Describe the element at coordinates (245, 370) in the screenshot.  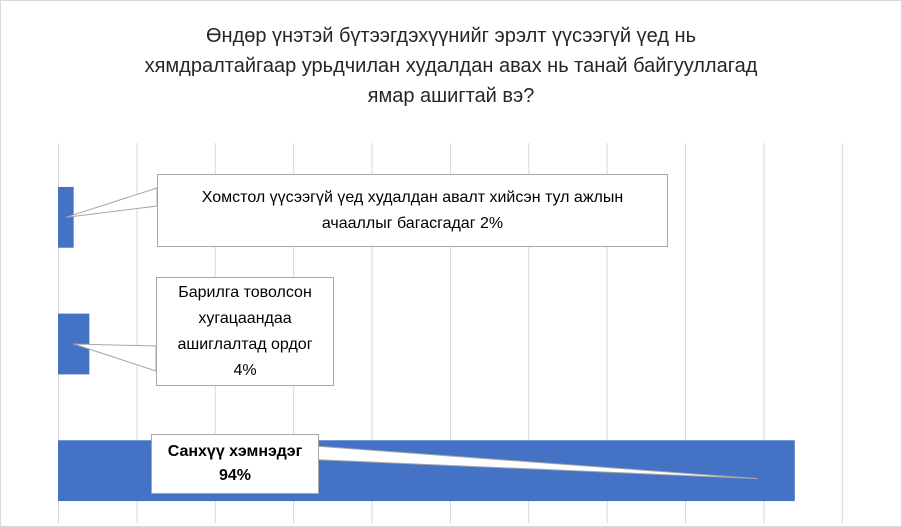
I see `data-label-line: 4%` at that location.